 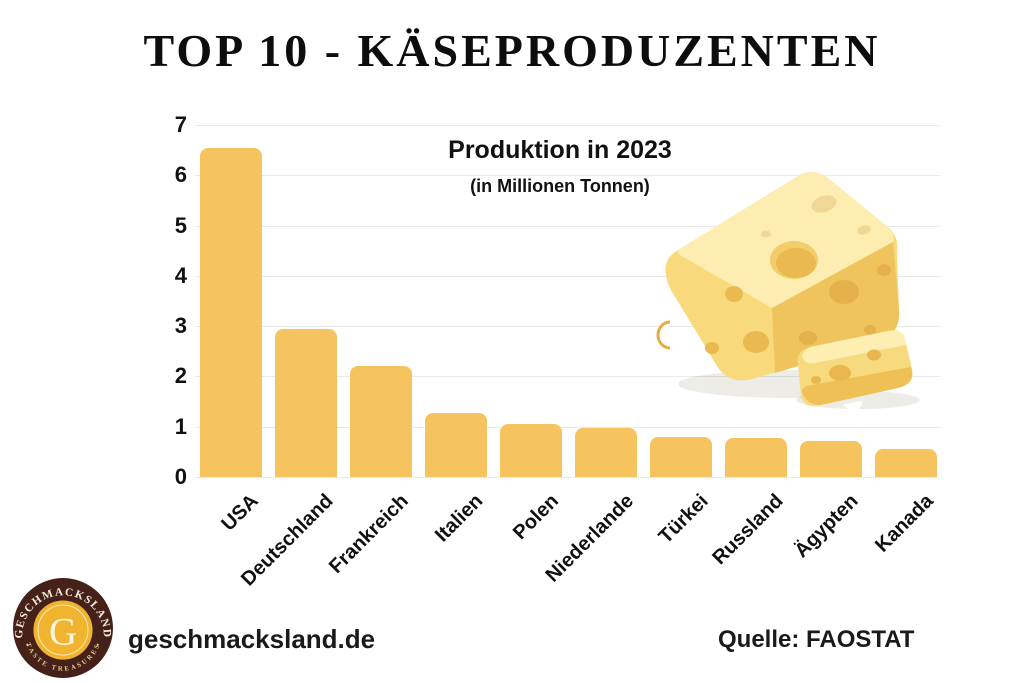 What do you see at coordinates (560, 150) in the screenshot?
I see `chart-title: Produktion in 2023` at bounding box center [560, 150].